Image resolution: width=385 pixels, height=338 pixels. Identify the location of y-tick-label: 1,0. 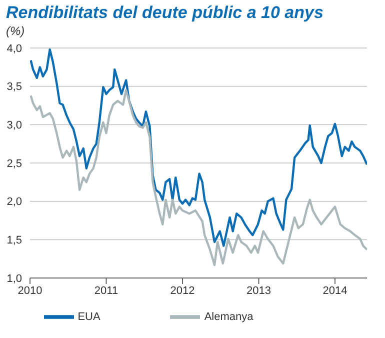
(14, 278).